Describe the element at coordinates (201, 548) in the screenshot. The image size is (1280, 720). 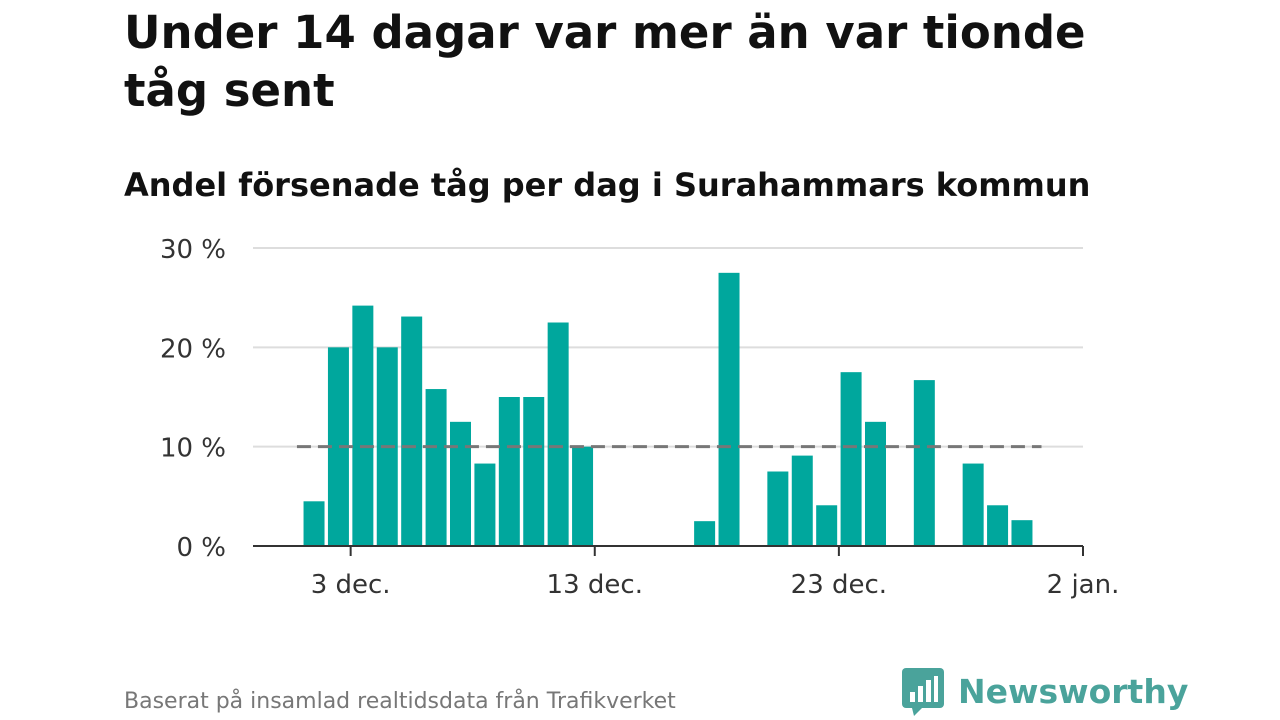
I see `y-tick-label: 0 %` at that location.